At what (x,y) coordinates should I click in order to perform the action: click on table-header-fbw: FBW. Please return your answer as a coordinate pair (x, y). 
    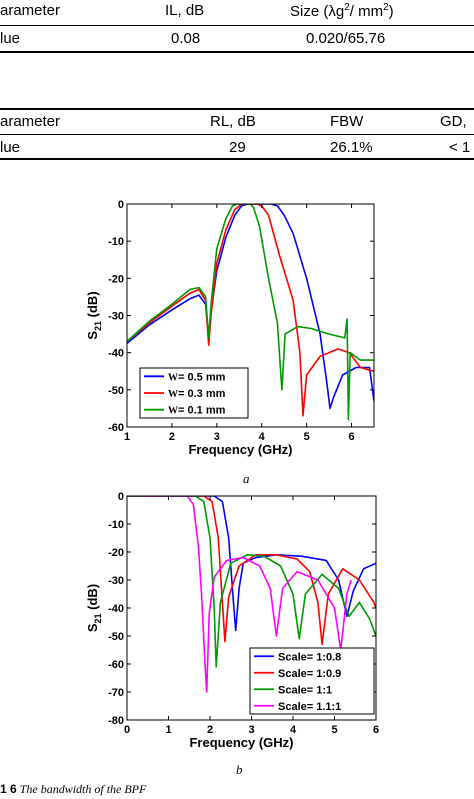
    Looking at the image, I should click on (347, 121).